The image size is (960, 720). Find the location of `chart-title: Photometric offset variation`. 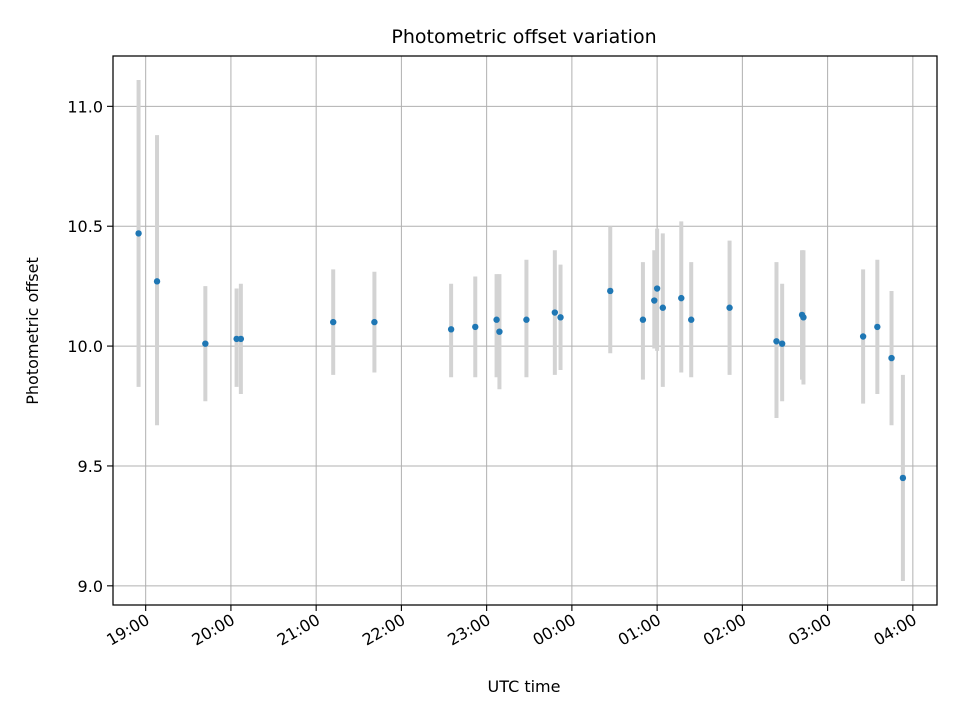

chart-title: Photometric offset variation is located at coordinates (523, 37).